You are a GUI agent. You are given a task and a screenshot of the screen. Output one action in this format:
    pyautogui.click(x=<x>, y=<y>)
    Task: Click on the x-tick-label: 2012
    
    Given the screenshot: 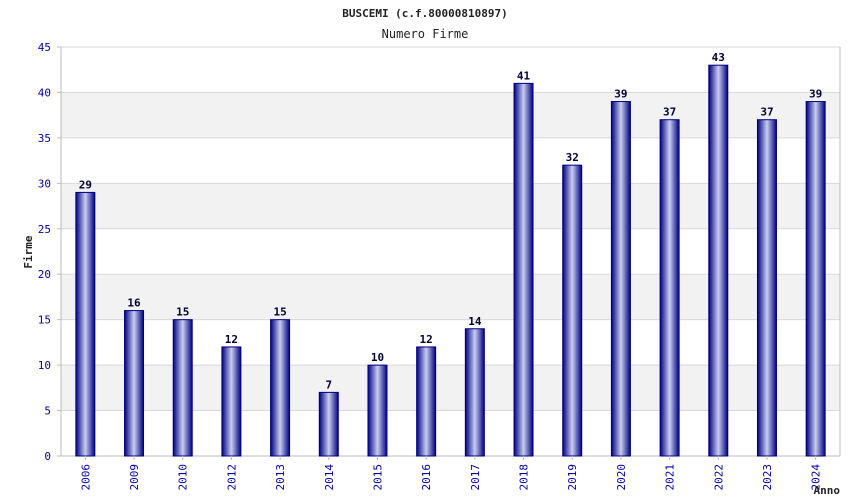 What is the action you would take?
    pyautogui.click(x=231, y=477)
    